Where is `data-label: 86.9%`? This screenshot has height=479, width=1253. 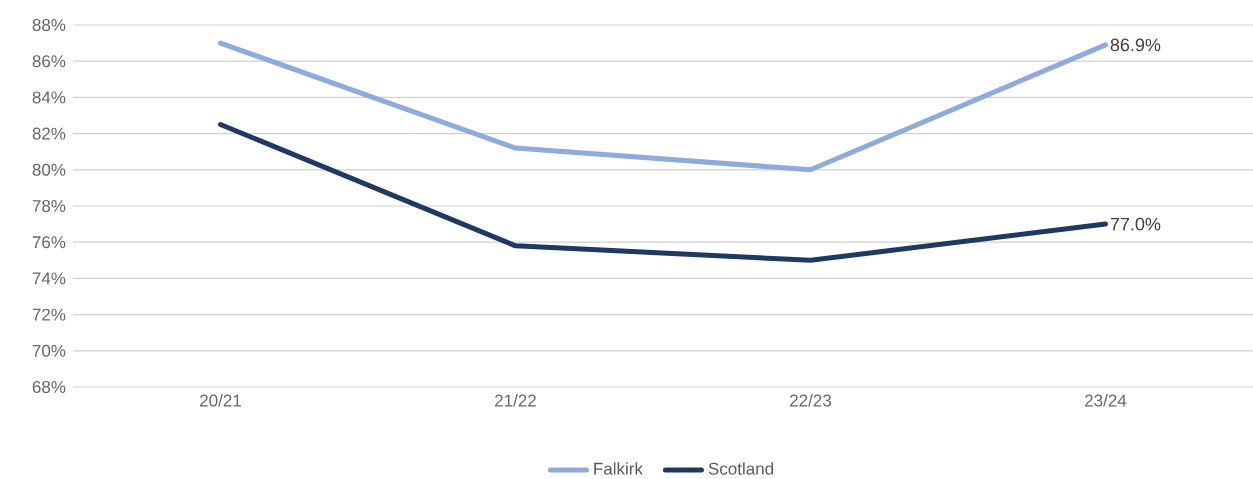
data-label: 86.9% is located at coordinates (1135, 45).